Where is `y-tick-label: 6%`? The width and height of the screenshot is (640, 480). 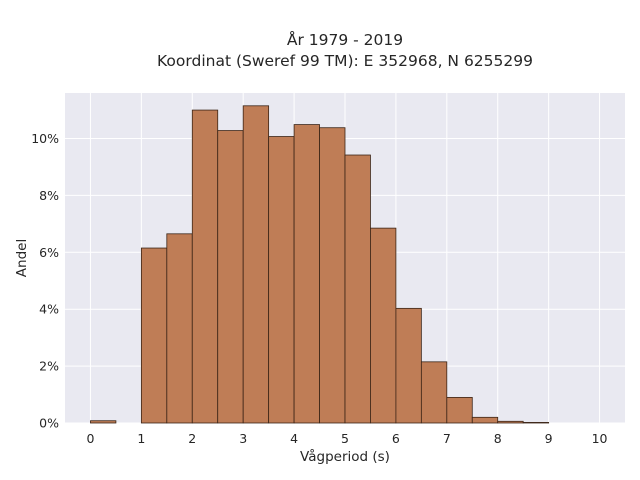 y-tick-label: 6% is located at coordinates (49, 252).